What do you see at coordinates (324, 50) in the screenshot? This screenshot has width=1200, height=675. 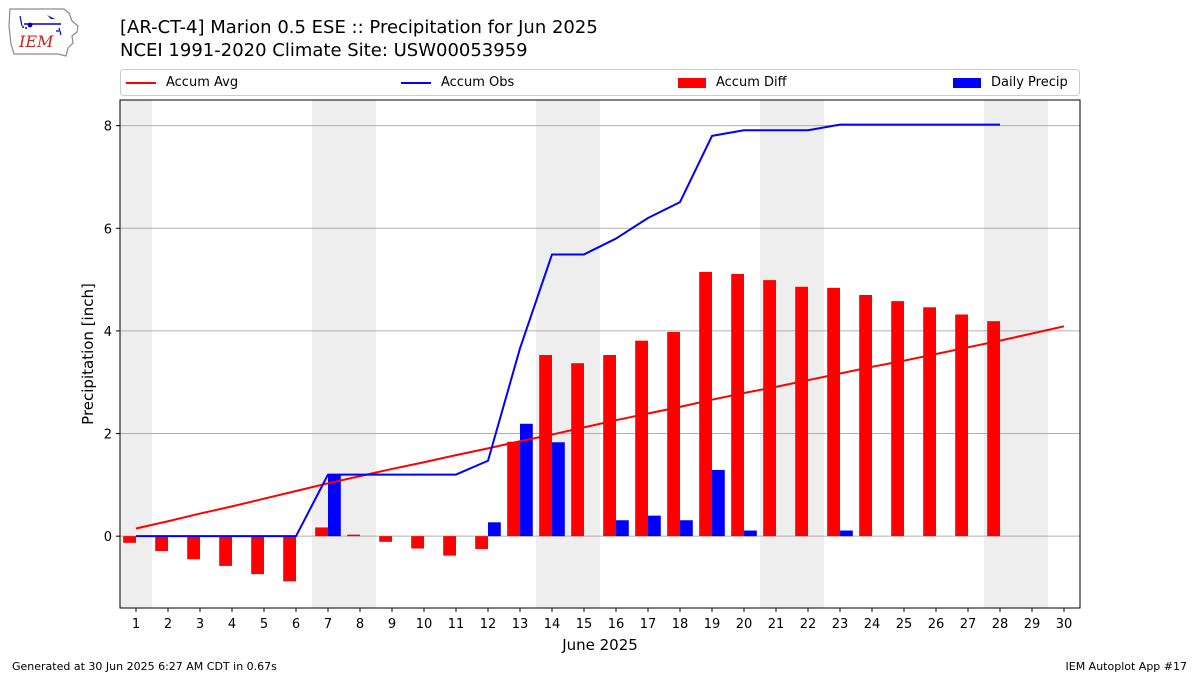 I see `chart-subtitle: NCEI 1991-2020 Climate Site: USW00053959` at bounding box center [324, 50].